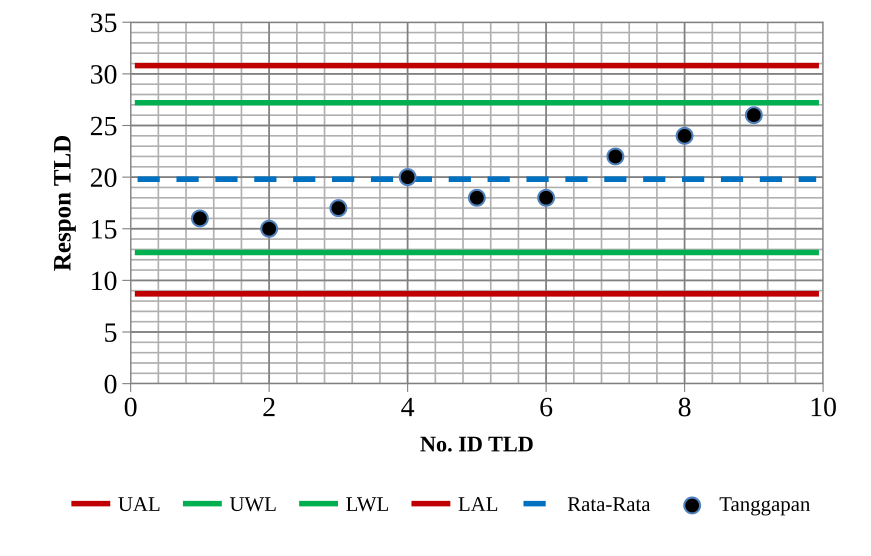  What do you see at coordinates (684, 407) in the screenshot?
I see `x-tick-label: 8` at bounding box center [684, 407].